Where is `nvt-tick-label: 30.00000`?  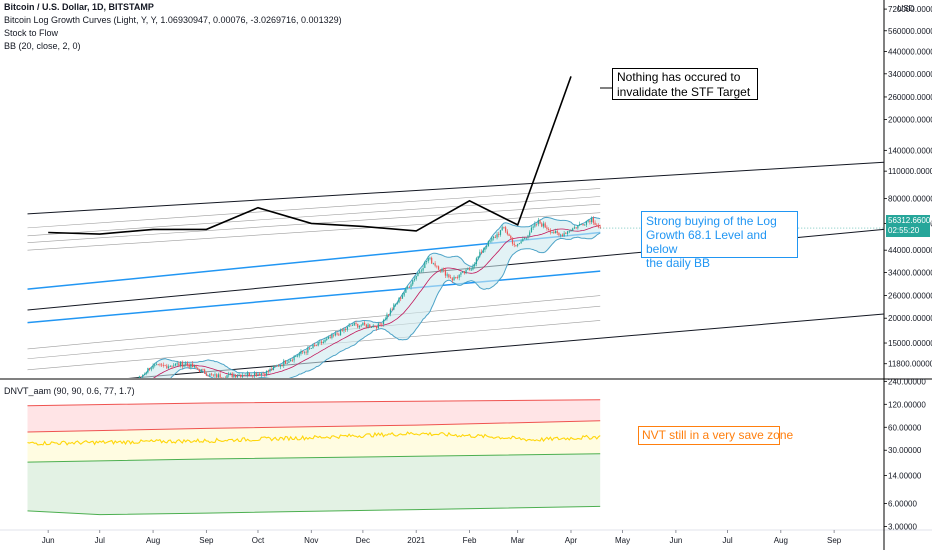
nvt-tick-label: 30.00000 is located at coordinates (905, 450).